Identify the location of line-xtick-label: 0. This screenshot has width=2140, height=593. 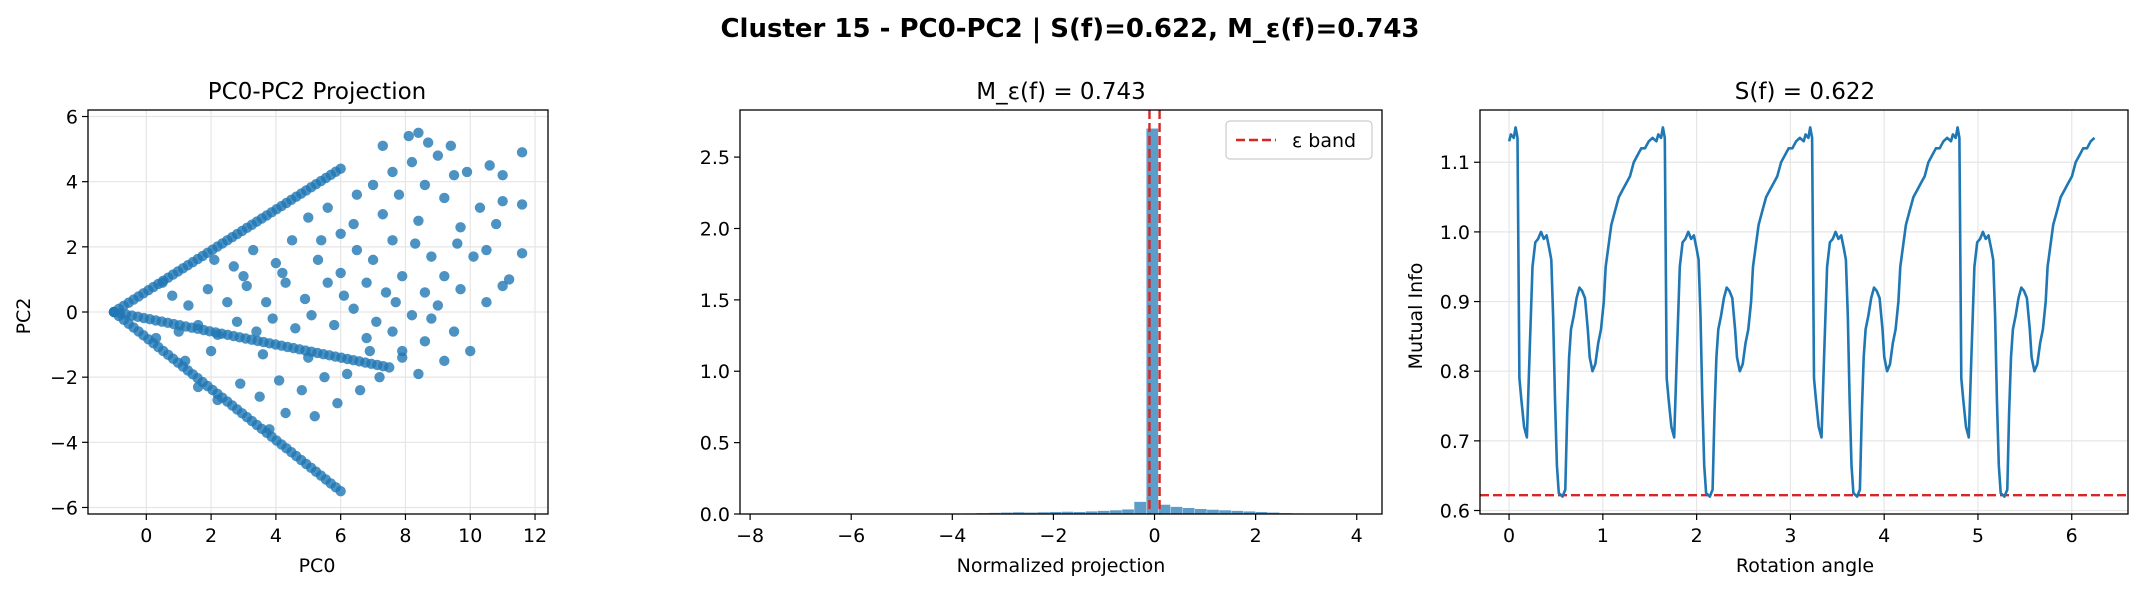
(1509, 536).